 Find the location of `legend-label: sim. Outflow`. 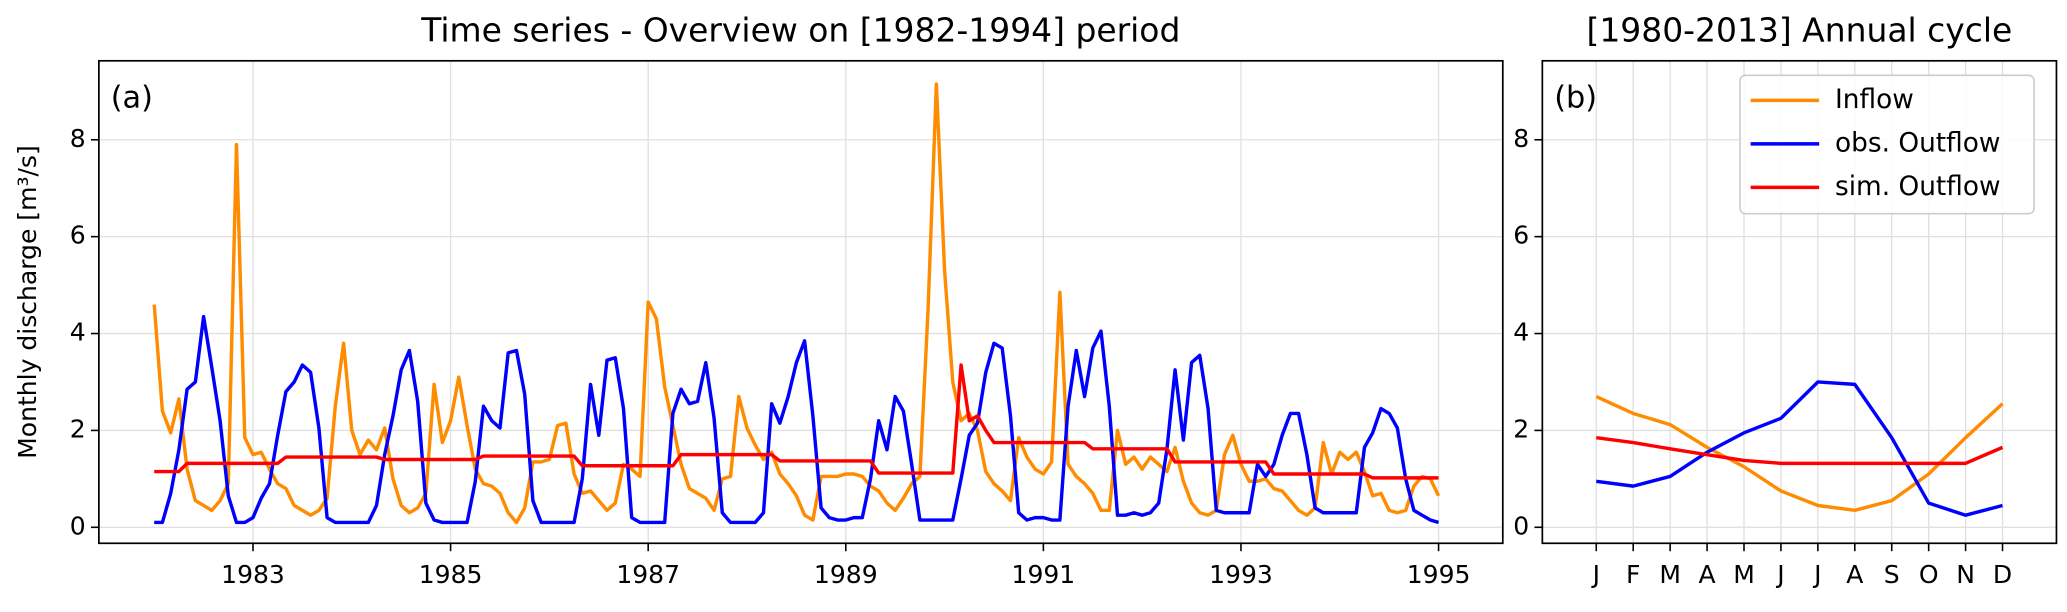

legend-label: sim. Outflow is located at coordinates (1918, 187).